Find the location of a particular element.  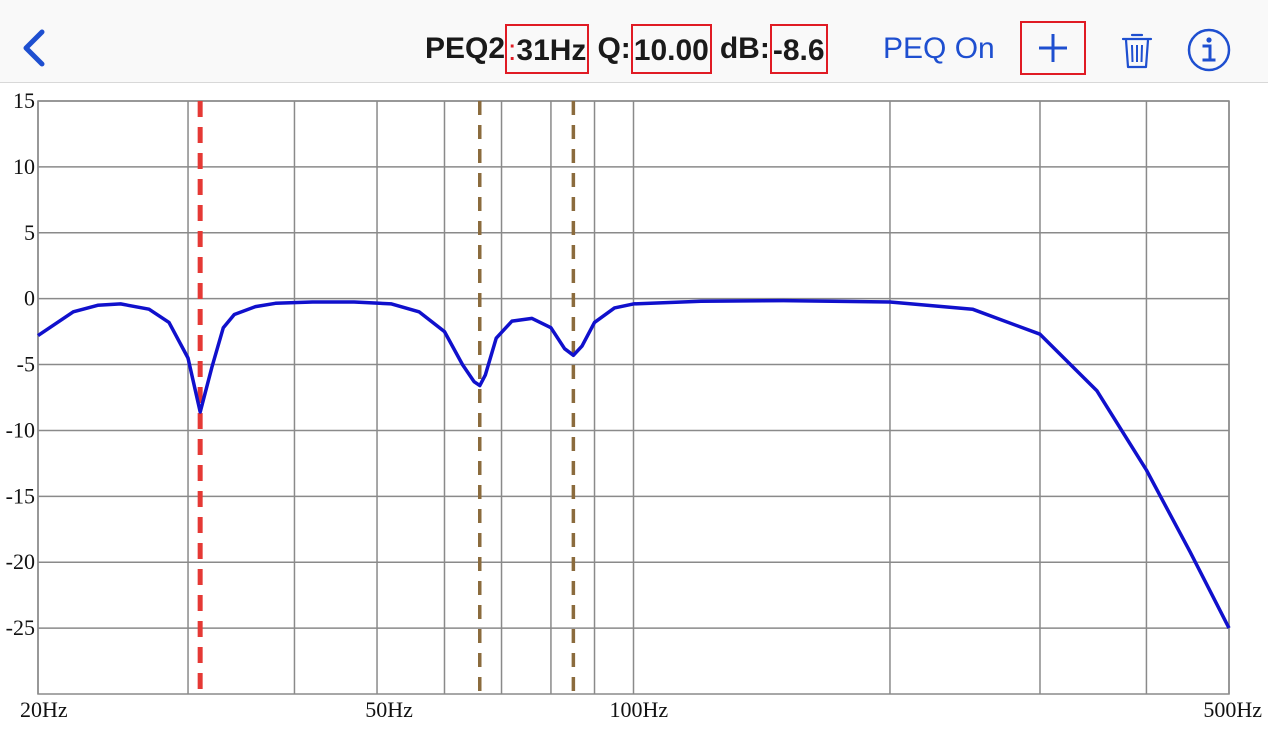

info-button is located at coordinates (1209, 50).